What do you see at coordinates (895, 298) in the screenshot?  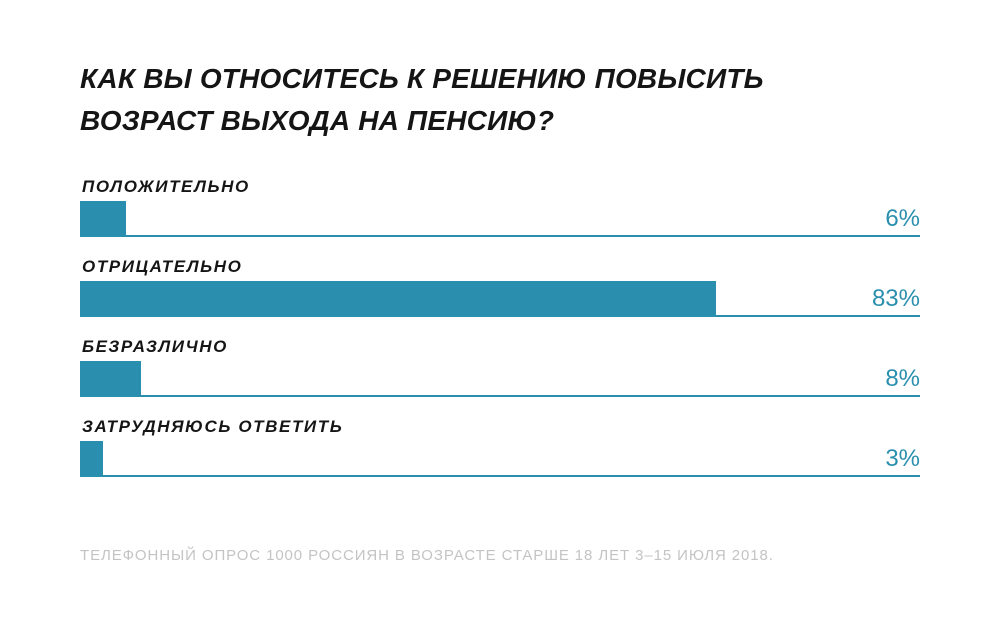 I see `value-label: 83%` at bounding box center [895, 298].